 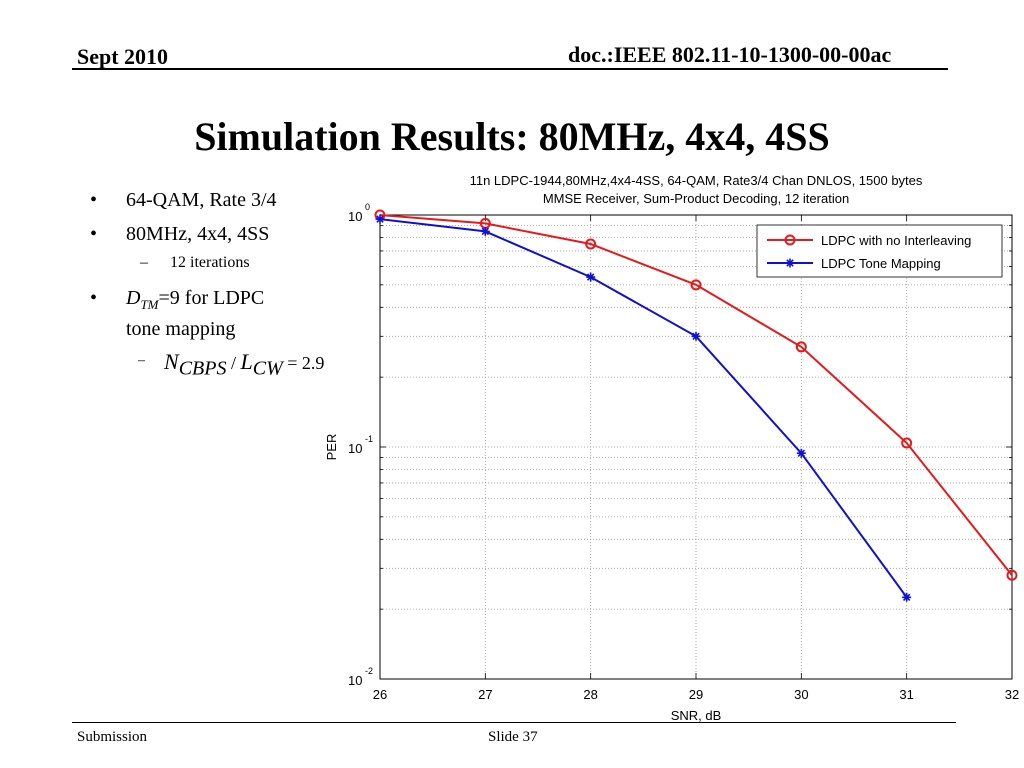 I want to click on x-tick-label: 29, so click(x=696, y=694).